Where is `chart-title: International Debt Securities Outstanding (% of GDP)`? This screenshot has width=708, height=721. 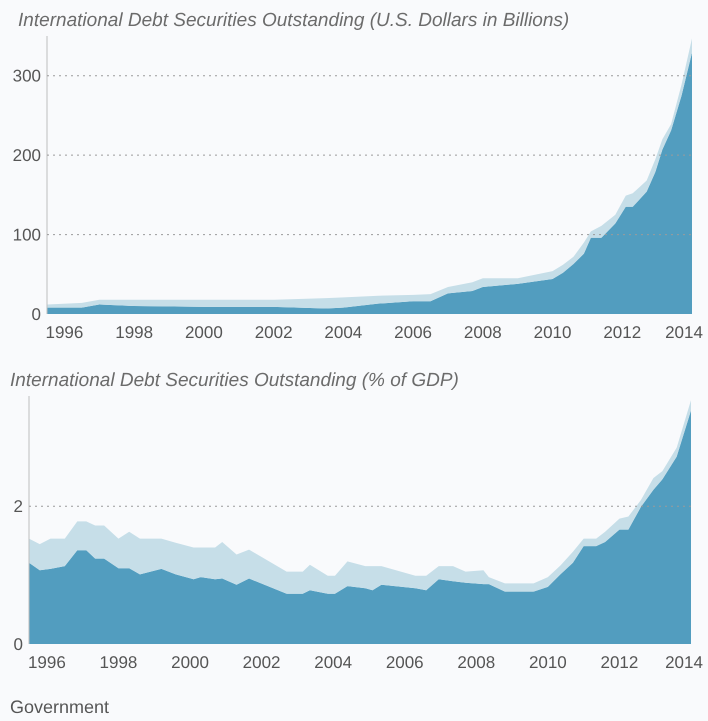 chart-title: International Debt Securities Outstanding (% of GDP) is located at coordinates (234, 380).